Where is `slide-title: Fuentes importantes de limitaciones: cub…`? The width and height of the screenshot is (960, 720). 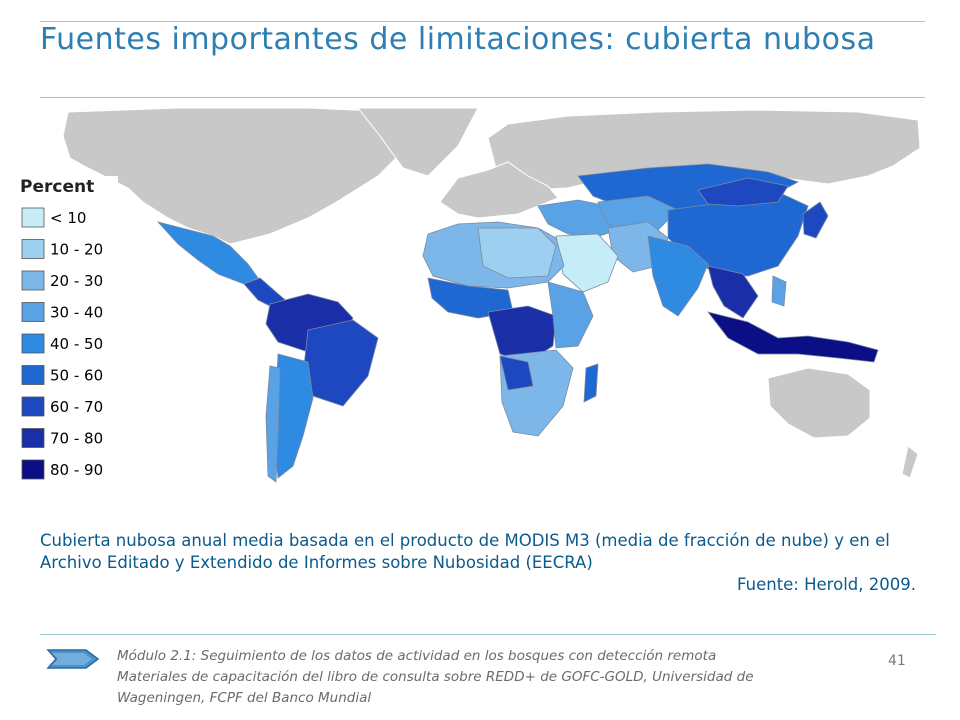 slide-title: Fuentes importantes de limitaciones: cub… is located at coordinates (458, 39).